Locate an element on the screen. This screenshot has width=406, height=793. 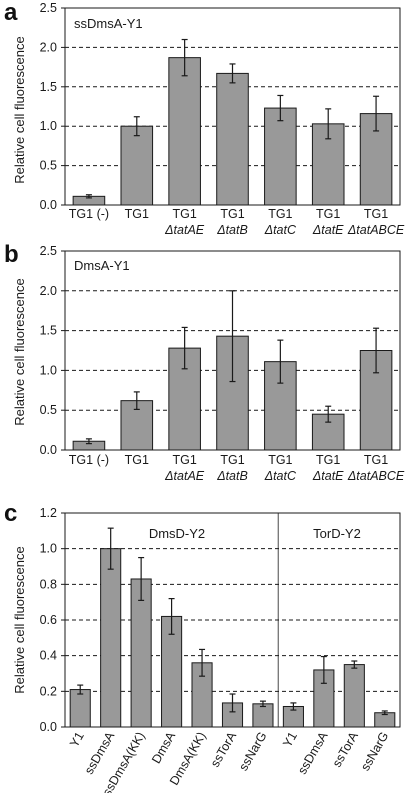
panel-b-ylabel: Relative cell fluorescence is located at coordinates (19, 351).